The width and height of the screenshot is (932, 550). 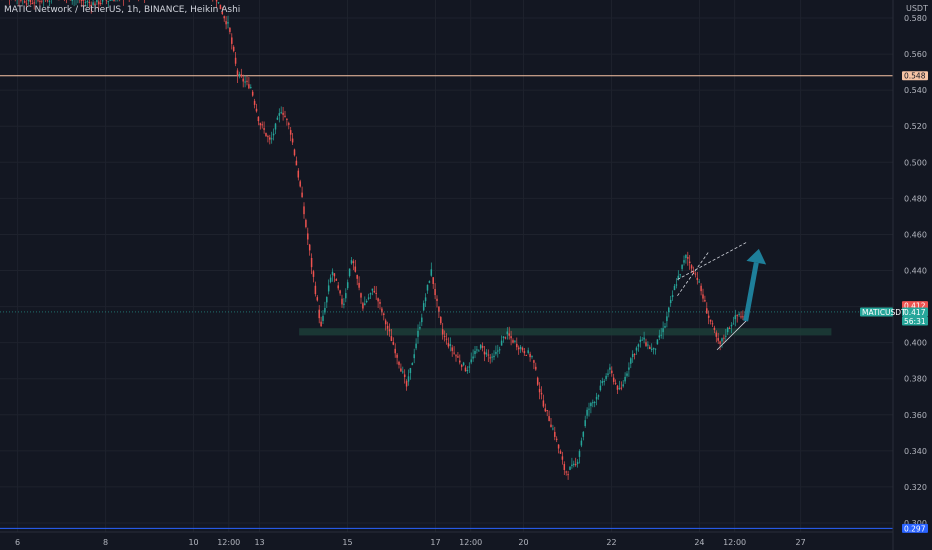 I want to click on time-tick-label: 6, so click(x=17, y=542).